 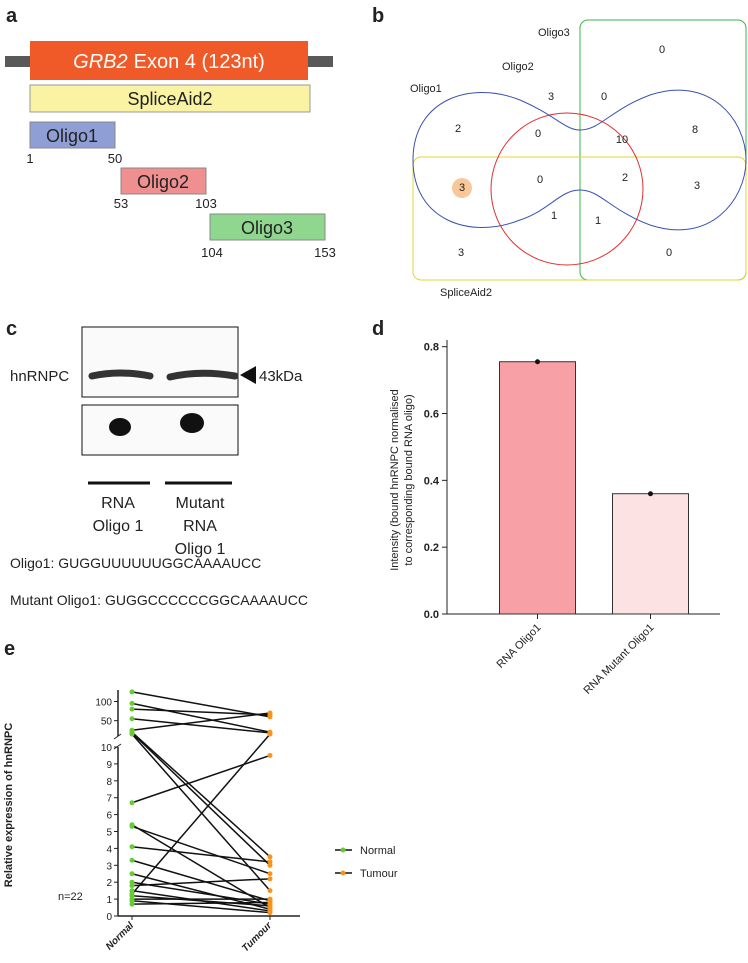 I want to click on region-count: 10, so click(x=622, y=140).